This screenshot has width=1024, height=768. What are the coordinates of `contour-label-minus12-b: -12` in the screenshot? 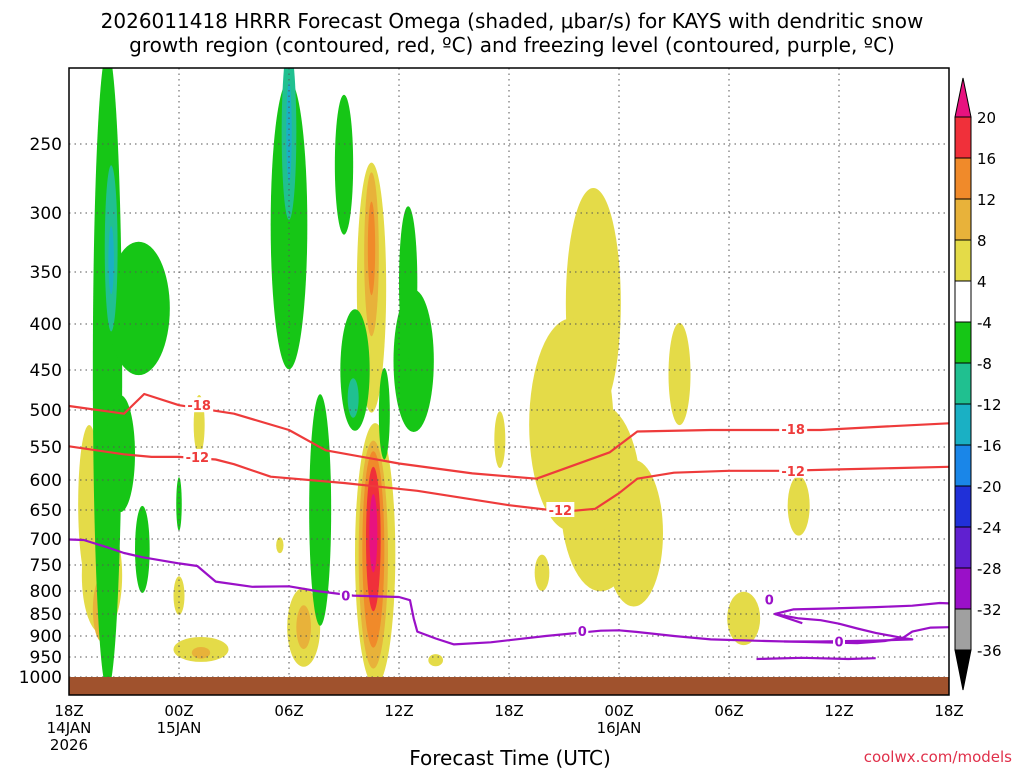 It's located at (561, 511).